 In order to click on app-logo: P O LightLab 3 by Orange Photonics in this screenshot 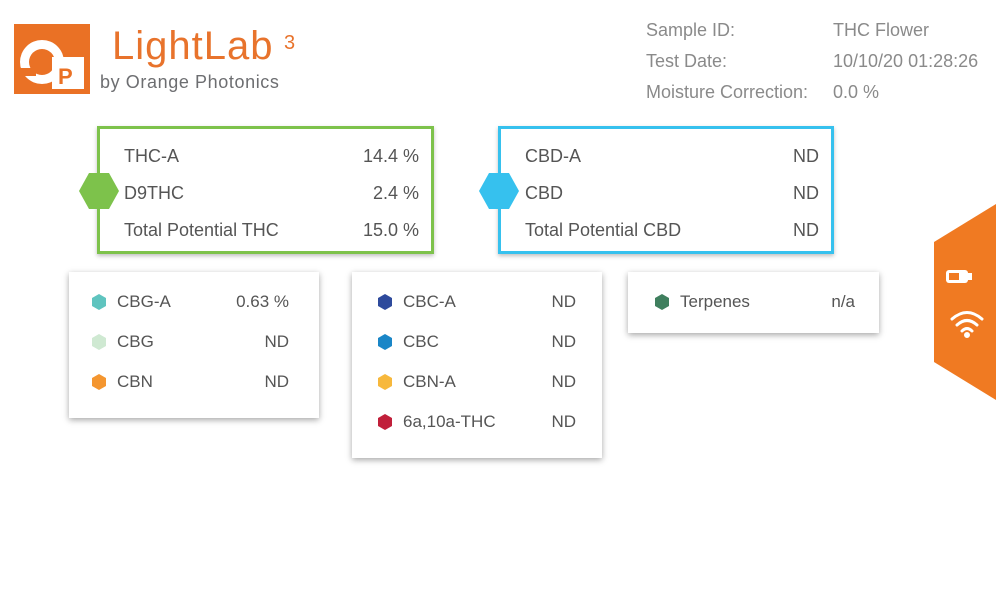, I will do `click(164, 61)`.